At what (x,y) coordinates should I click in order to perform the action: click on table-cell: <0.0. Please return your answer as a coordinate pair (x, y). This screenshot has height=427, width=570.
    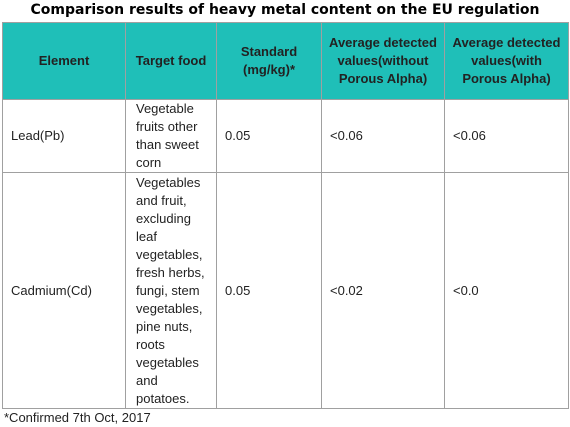
    Looking at the image, I should click on (506, 290).